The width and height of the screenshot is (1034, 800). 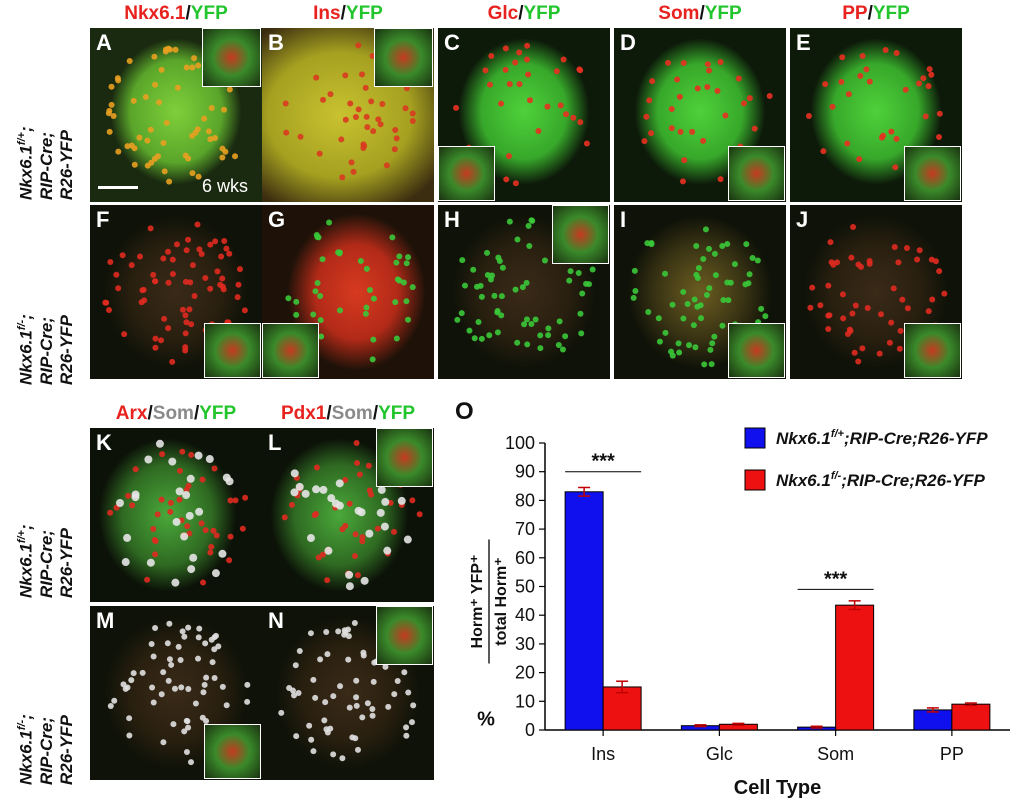 I want to click on panel-letter: E, so click(x=803, y=42).